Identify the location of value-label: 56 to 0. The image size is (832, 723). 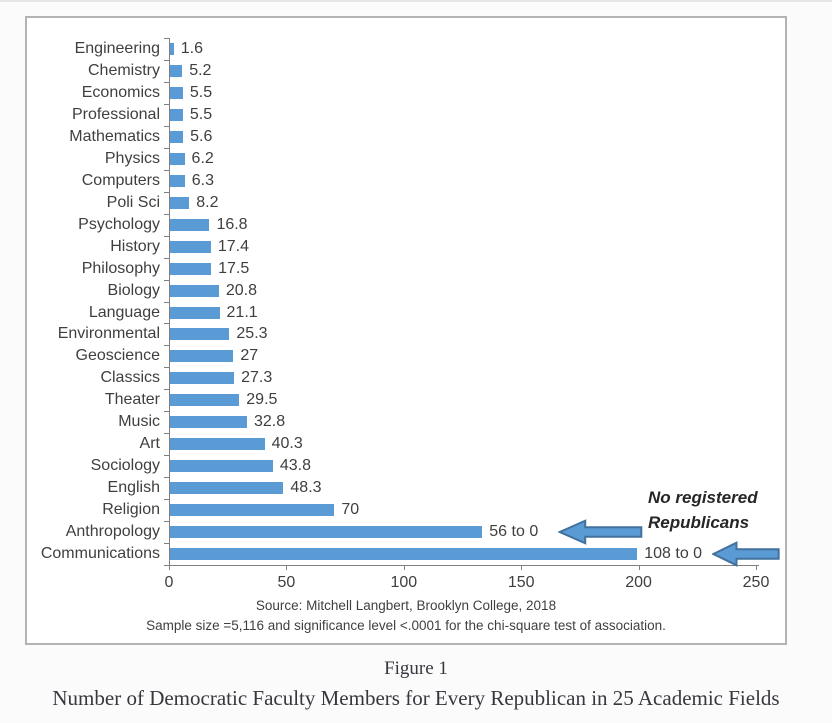
(514, 532).